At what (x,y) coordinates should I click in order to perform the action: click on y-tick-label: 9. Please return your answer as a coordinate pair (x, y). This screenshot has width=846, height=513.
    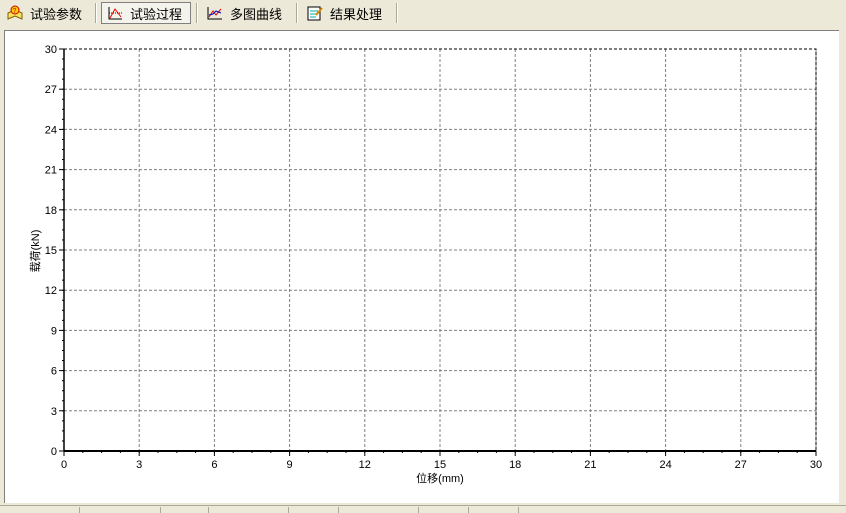
    Looking at the image, I should click on (54, 331).